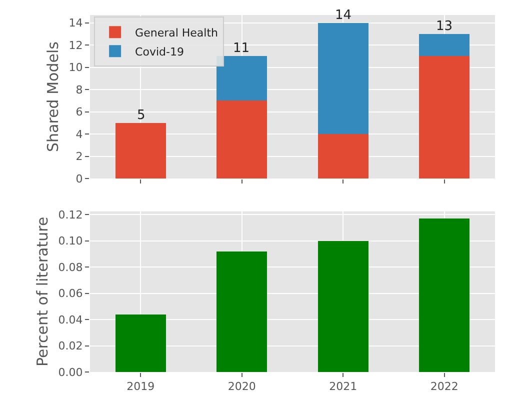 This screenshot has width=509, height=405. Describe the element at coordinates (242, 387) in the screenshot. I see `x-tick-label: 2020` at that location.